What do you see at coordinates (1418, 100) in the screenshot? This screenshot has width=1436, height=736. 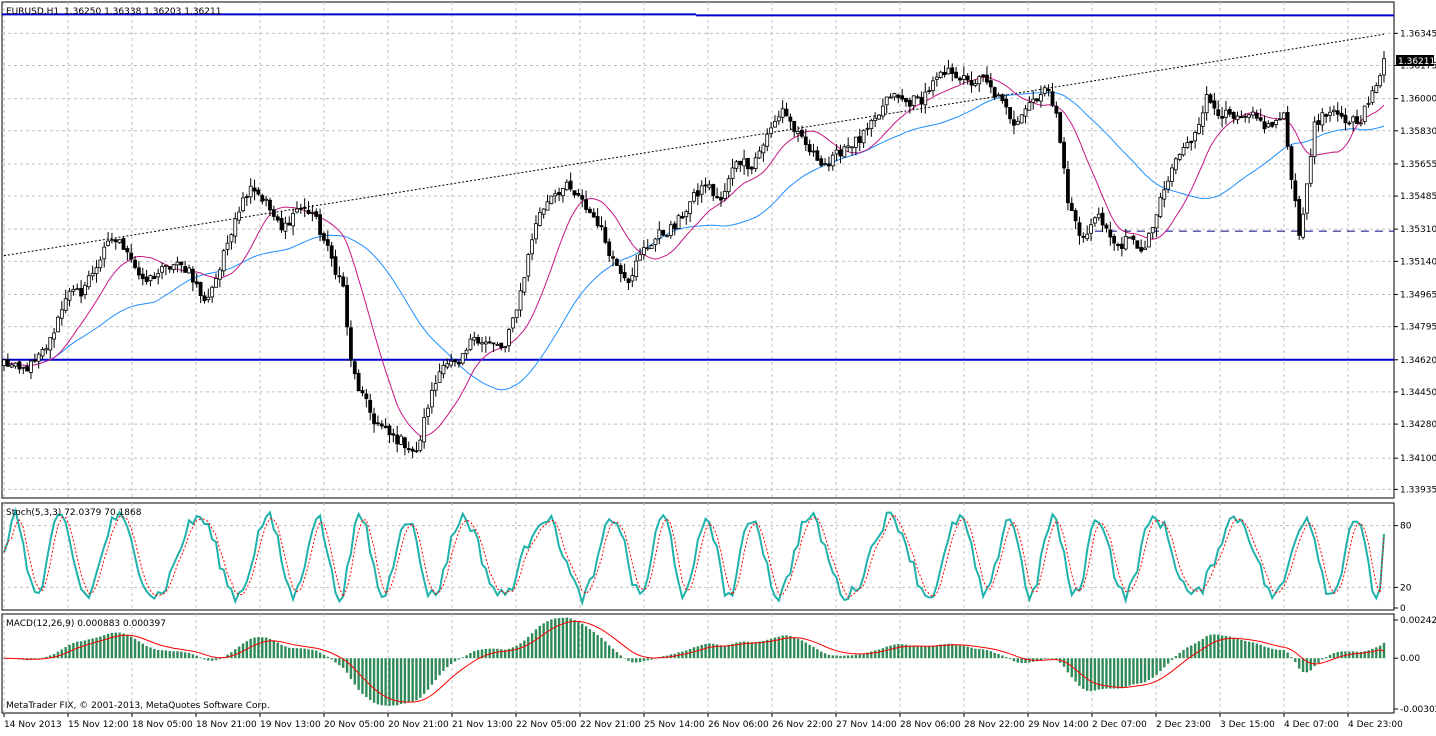 I see `price-tick-label: 1.36000` at bounding box center [1418, 100].